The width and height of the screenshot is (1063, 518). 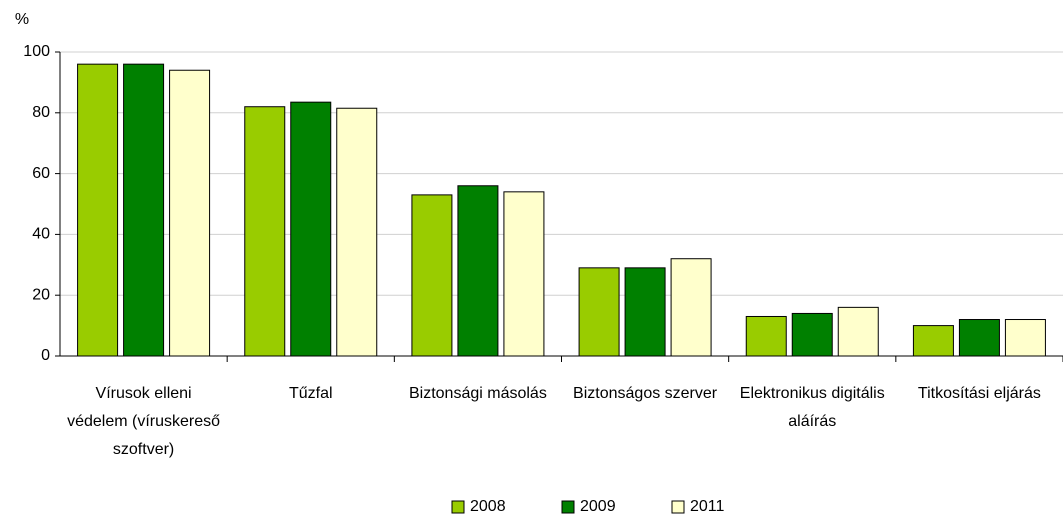 What do you see at coordinates (812, 407) in the screenshot?
I see `x-tick-label: Elektronikus digitális aláírás` at bounding box center [812, 407].